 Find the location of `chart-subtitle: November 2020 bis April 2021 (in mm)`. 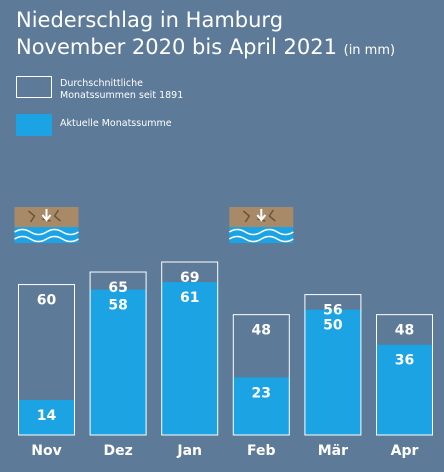

chart-subtitle: November 2020 bis April 2021 (in mm) is located at coordinates (205, 47).